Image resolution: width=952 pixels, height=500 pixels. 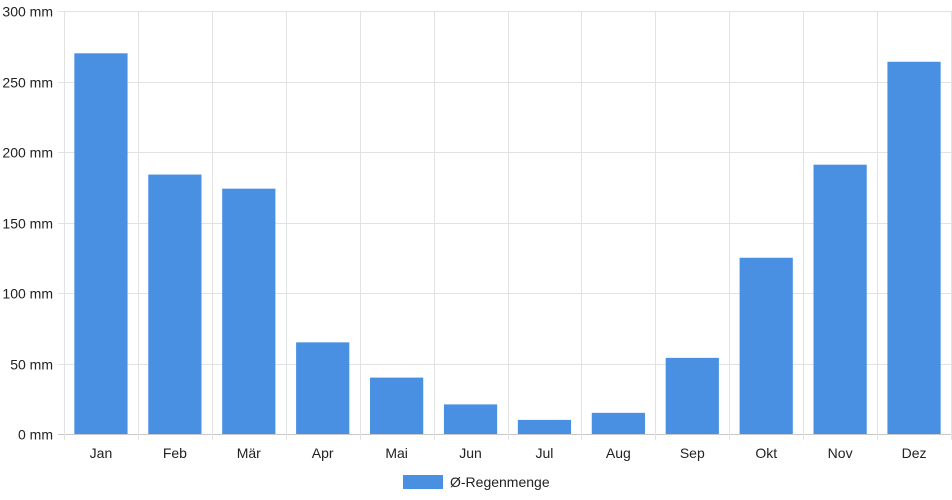 What do you see at coordinates (249, 453) in the screenshot?
I see `x-tick-label: Mär` at bounding box center [249, 453].